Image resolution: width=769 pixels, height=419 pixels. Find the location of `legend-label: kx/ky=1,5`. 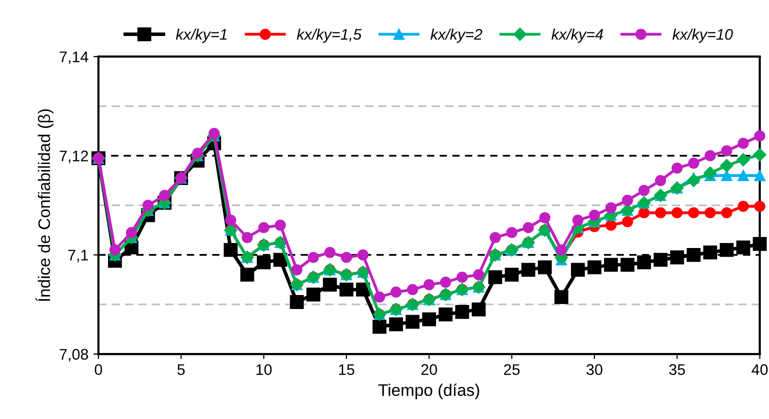

legend-label: kx/ky=1,5 is located at coordinates (329, 35).